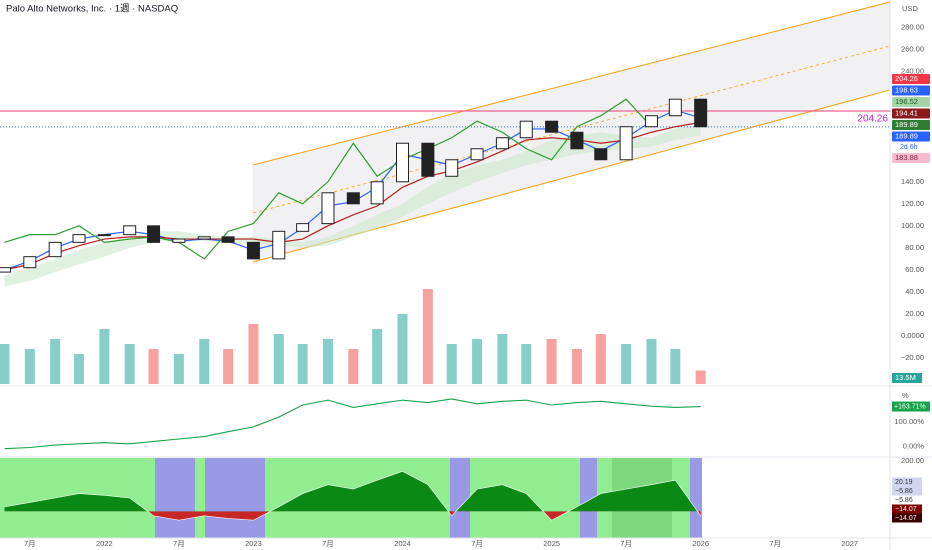  I want to click on y-tick-label: −20.00, so click(912, 357).